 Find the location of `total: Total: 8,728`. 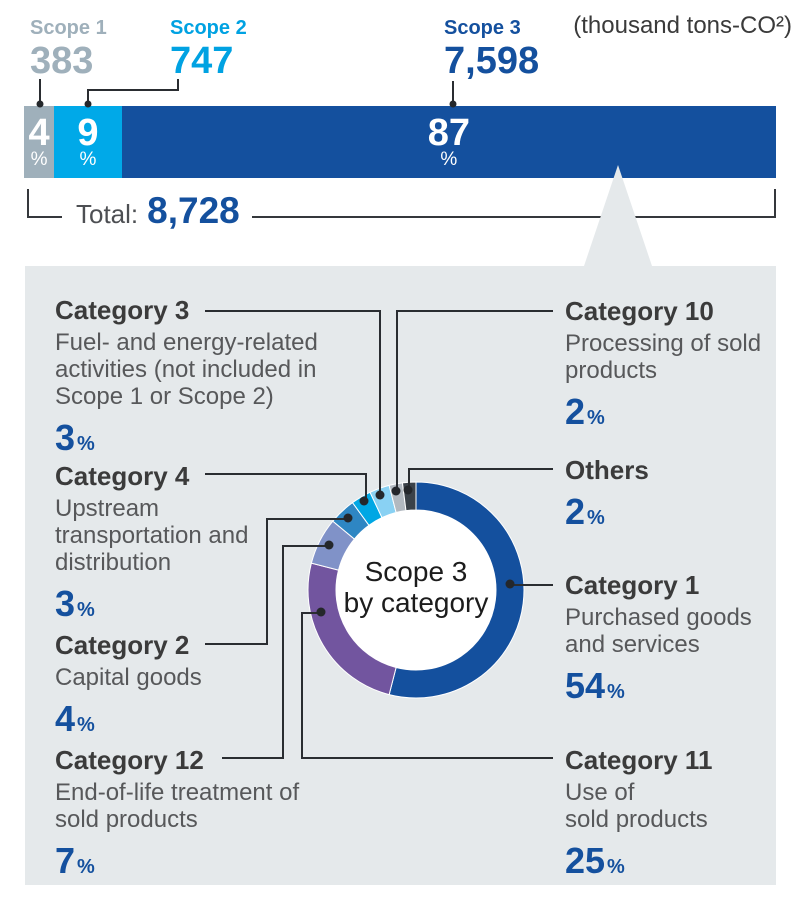

total: Total: 8,728 is located at coordinates (158, 211).